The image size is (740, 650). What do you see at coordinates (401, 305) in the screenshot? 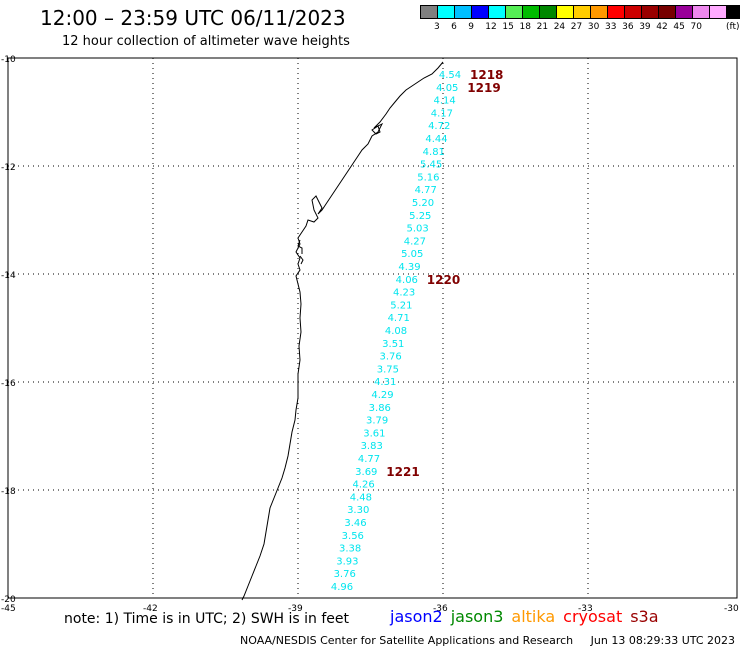
I see `swh-value: 5.21` at bounding box center [401, 305].